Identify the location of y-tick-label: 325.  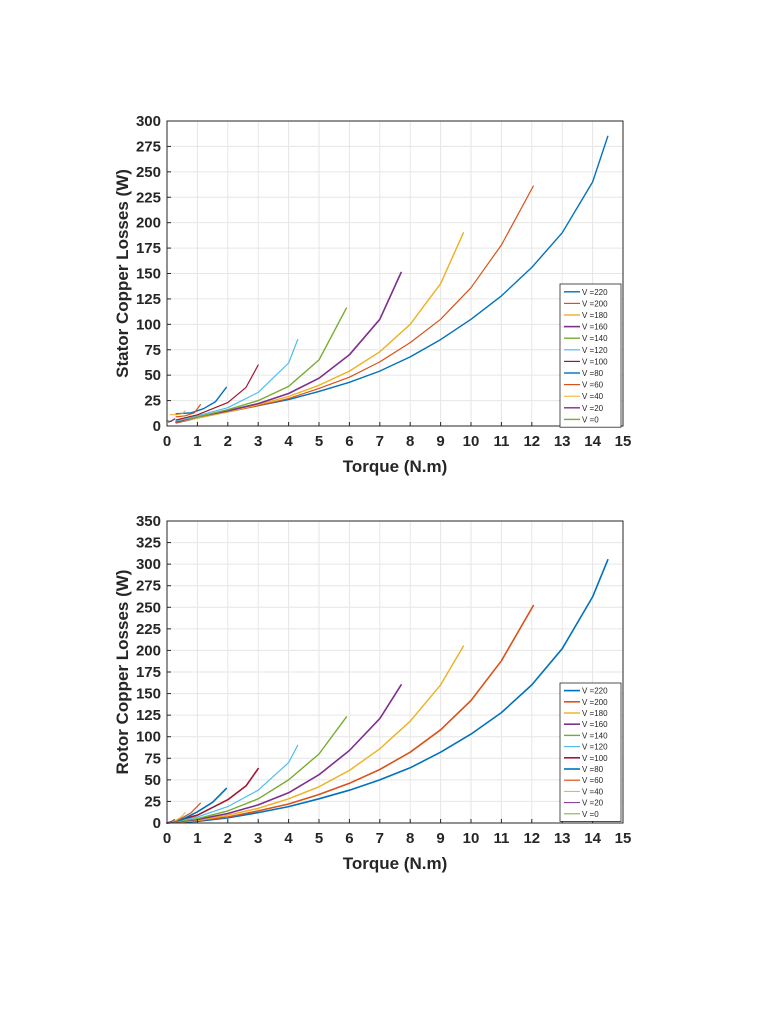
(148, 543).